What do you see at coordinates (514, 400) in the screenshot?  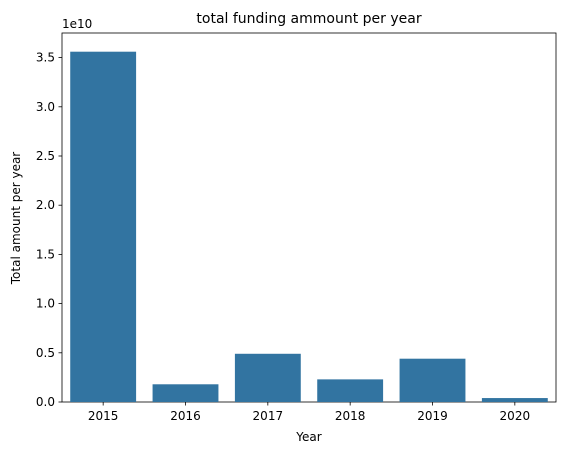 I see `bar-2020` at bounding box center [514, 400].